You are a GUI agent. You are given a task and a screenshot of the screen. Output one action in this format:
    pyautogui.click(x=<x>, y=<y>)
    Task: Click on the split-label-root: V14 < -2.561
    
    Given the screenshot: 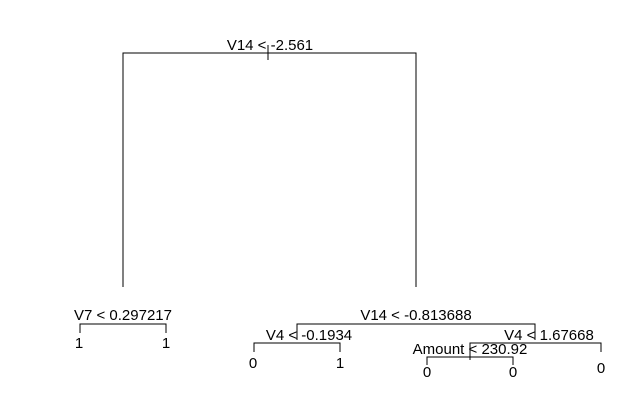 What is the action you would take?
    pyautogui.click(x=270, y=45)
    